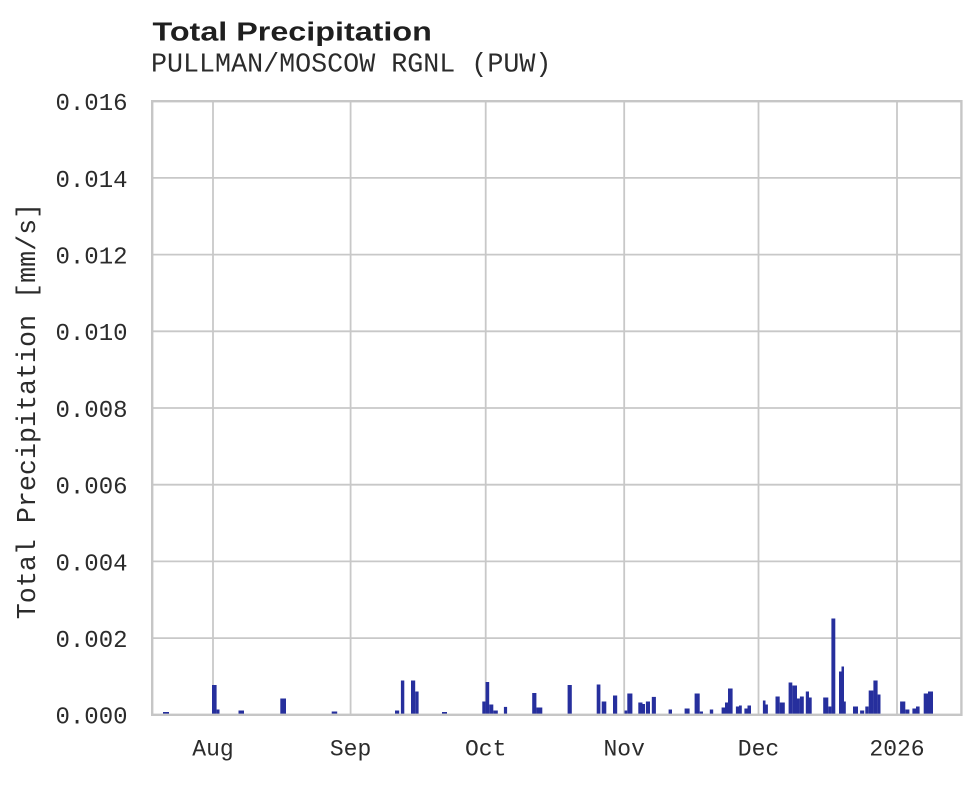 The image size is (980, 785). Describe the element at coordinates (350, 750) in the screenshot. I see `svg-text: Sep` at that location.